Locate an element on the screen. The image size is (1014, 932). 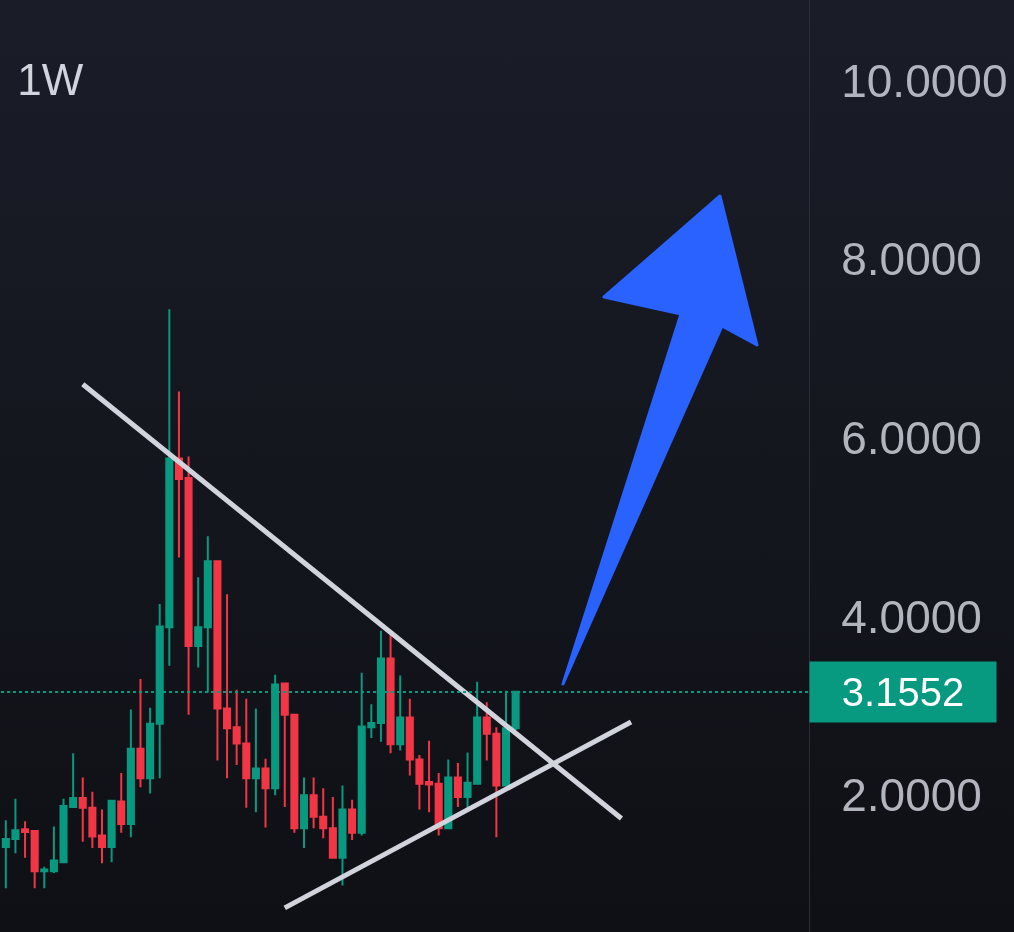
y-tick-label: 10.0000 is located at coordinates (924, 80).